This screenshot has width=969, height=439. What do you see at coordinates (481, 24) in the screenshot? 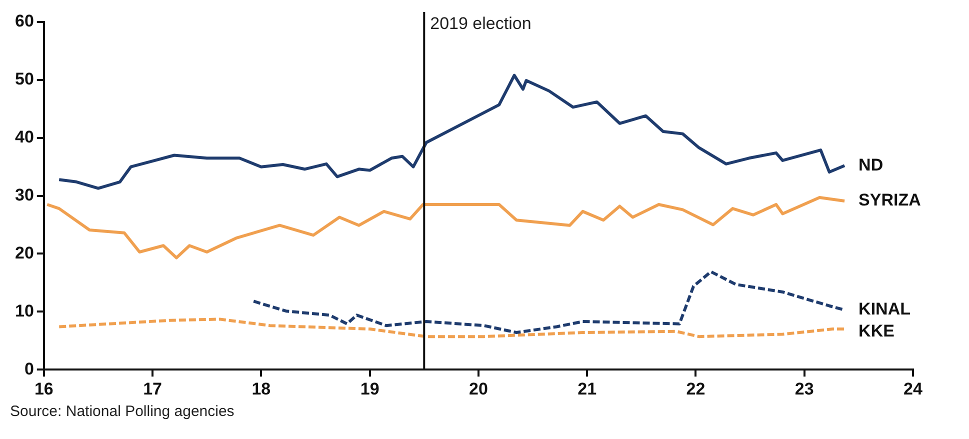
I see `ref-line-label: 2019 election` at bounding box center [481, 24].